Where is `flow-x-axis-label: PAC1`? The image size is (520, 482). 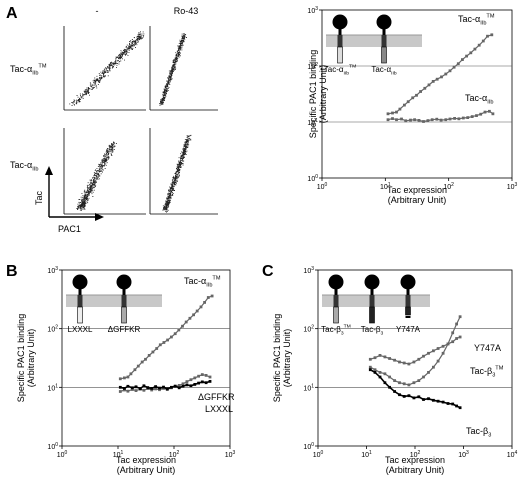 flow-x-axis-label: PAC1 is located at coordinates (69, 229).